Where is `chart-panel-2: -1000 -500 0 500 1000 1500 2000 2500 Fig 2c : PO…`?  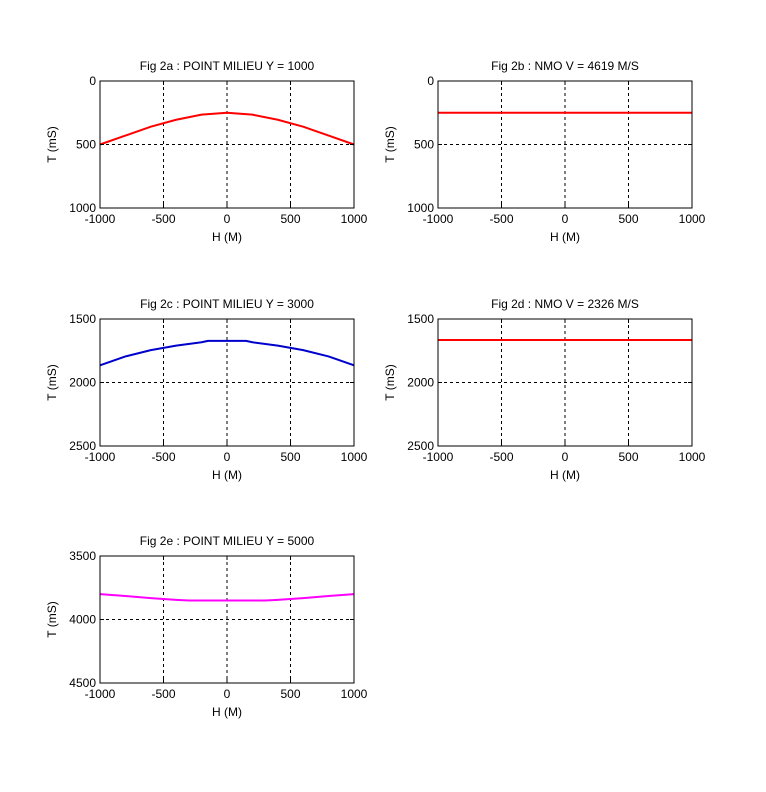
chart-panel-2: -1000 -500 0 500 1000 1500 2000 2500 Fig 2c : PO… is located at coordinates (206, 389).